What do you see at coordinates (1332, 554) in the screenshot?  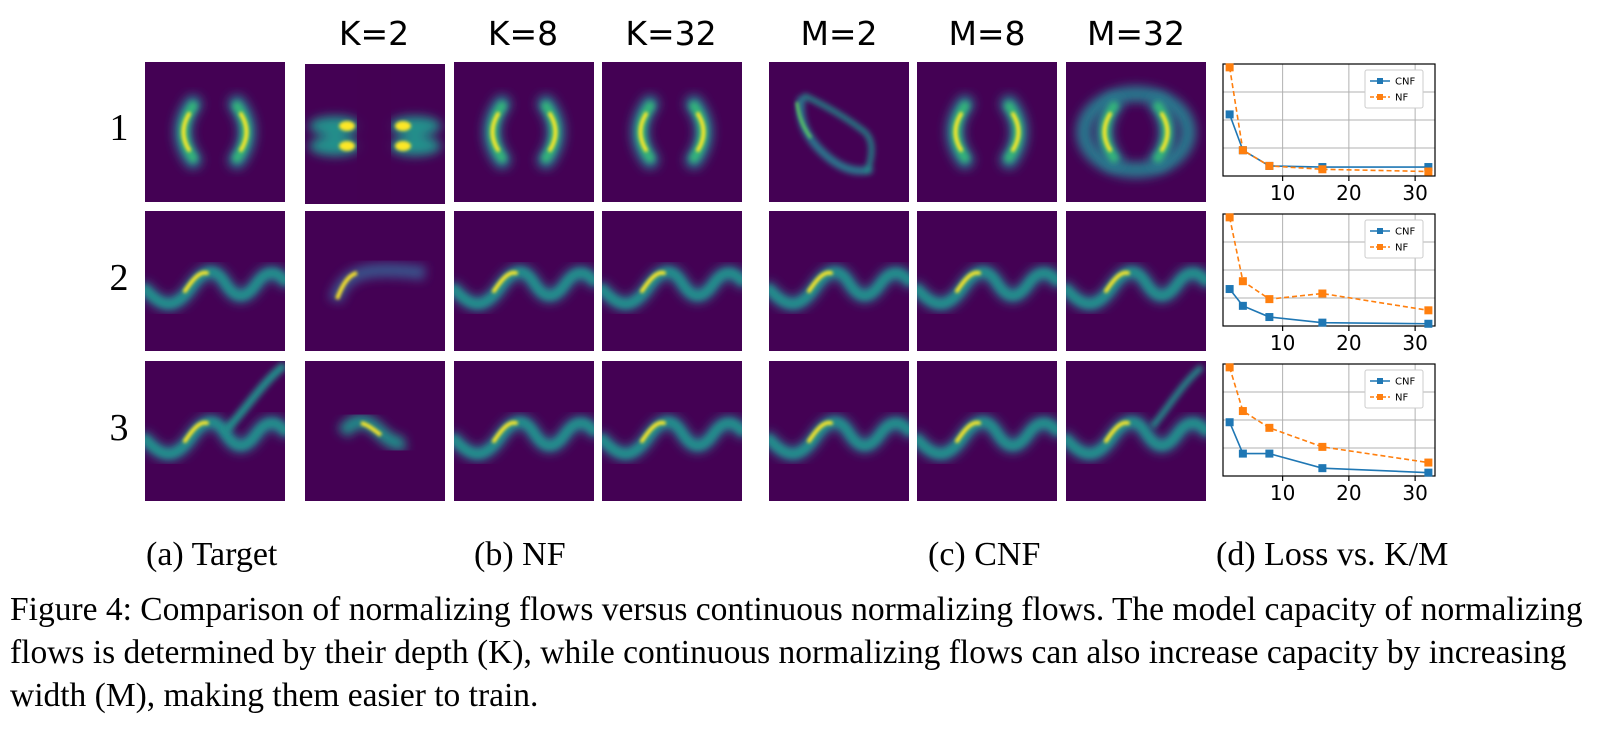 I see `subcaption-d: (d) Loss vs. K/M` at bounding box center [1332, 554].